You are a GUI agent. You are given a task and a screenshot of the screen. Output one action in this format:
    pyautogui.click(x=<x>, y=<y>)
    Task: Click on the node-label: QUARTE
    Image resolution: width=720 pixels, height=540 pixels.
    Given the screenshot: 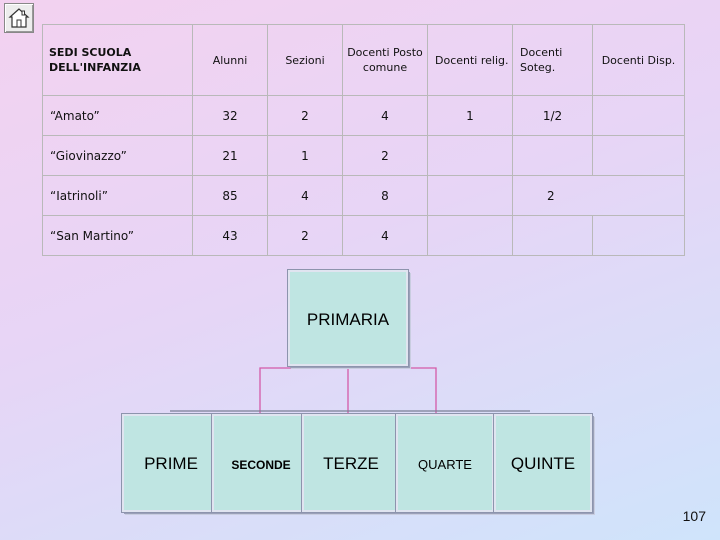 What is the action you would take?
    pyautogui.click(x=445, y=464)
    